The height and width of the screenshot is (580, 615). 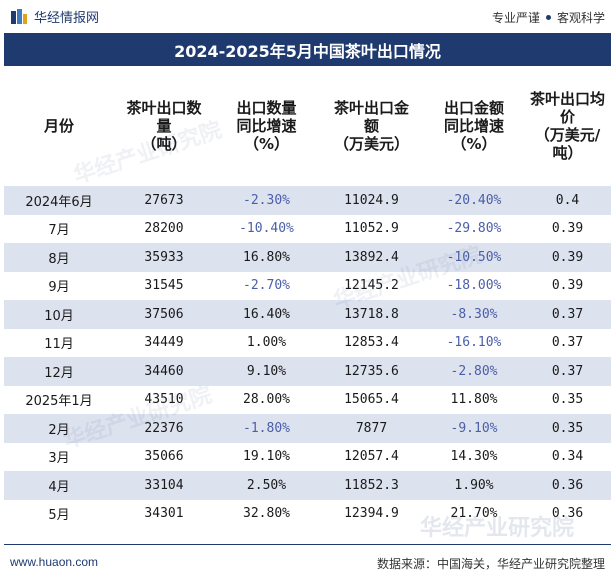 I want to click on cell-export-quantity: 37506, so click(x=164, y=314).